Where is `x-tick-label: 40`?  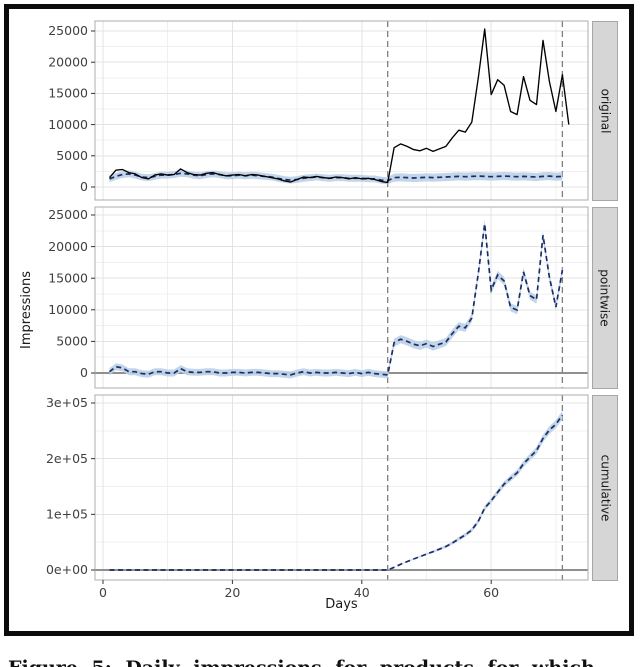 x-tick-label: 40 is located at coordinates (362, 592).